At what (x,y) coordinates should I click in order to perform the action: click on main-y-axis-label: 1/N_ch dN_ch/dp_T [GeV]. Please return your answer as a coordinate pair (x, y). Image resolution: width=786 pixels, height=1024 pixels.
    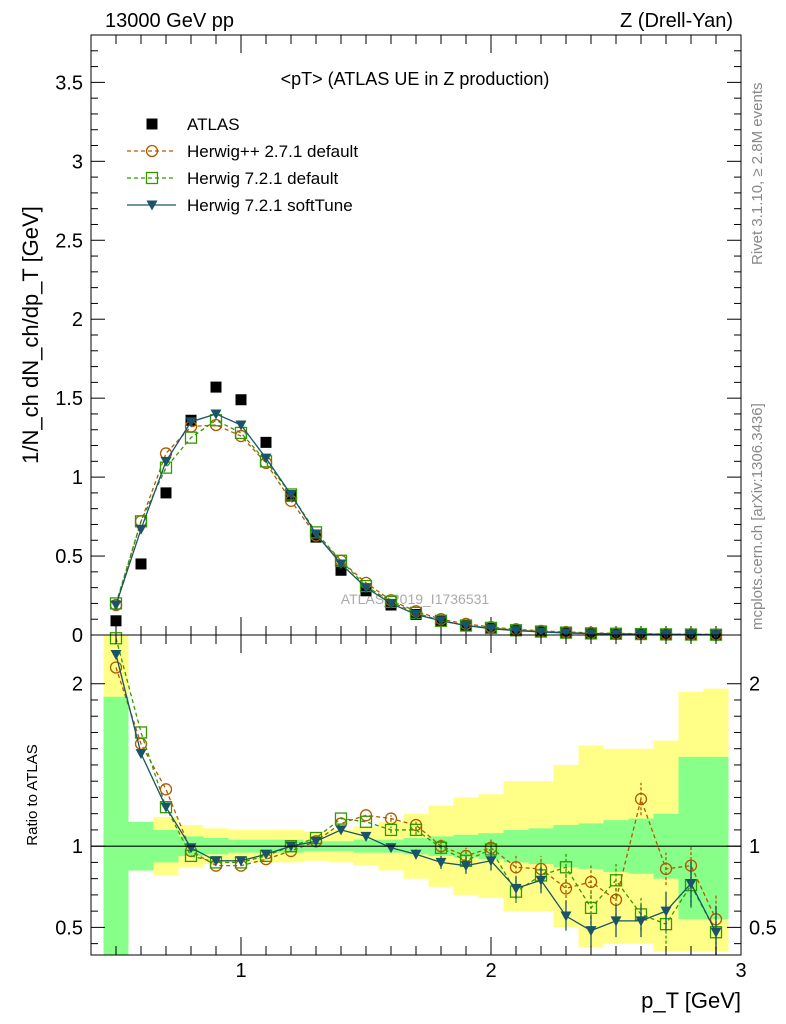
    Looking at the image, I should click on (30, 335).